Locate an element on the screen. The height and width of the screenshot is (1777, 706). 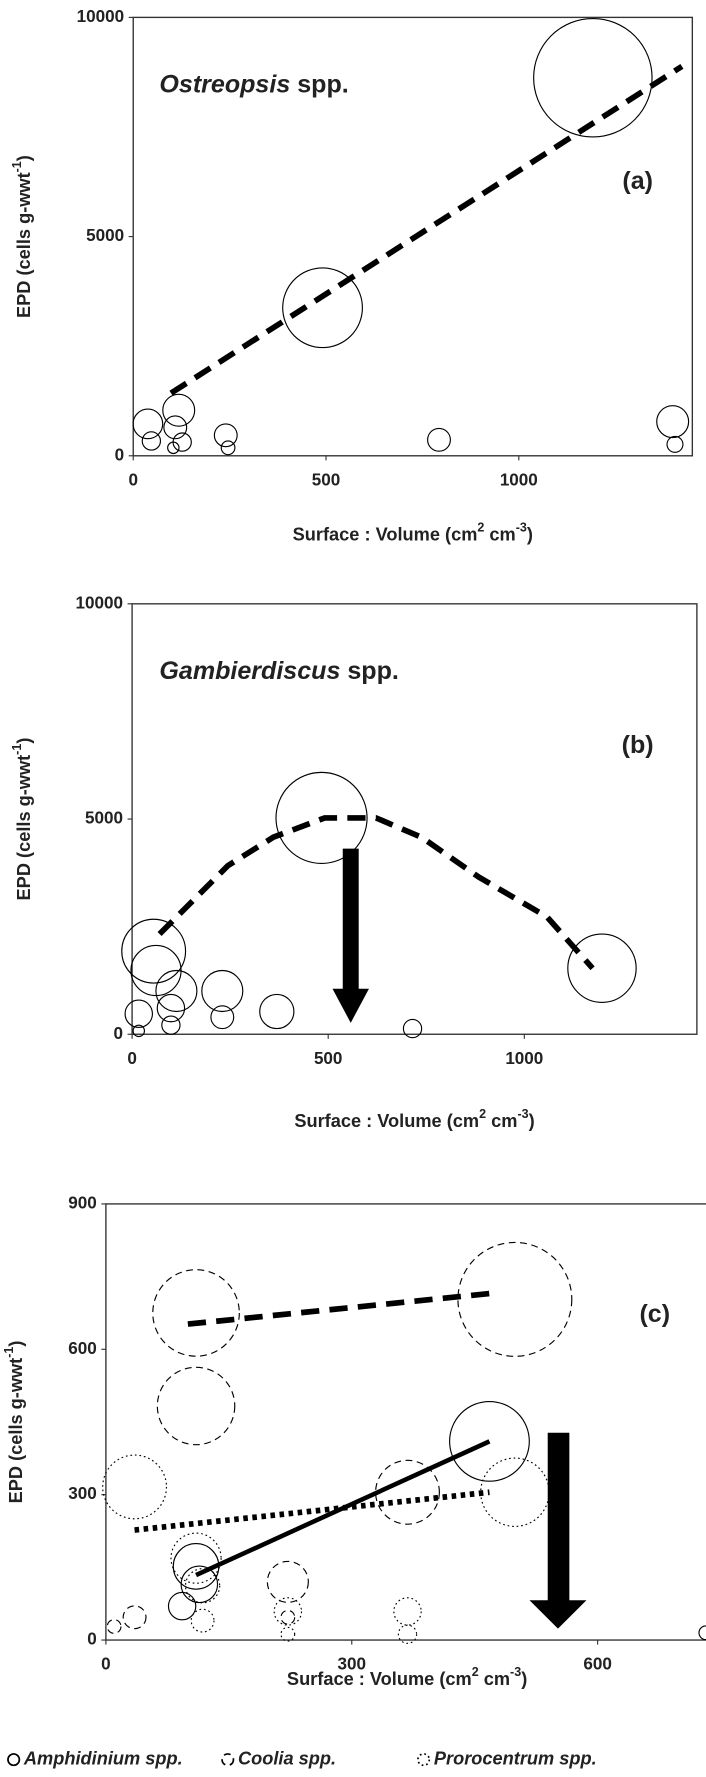
genus: Ostreopsis is located at coordinates (224, 84).